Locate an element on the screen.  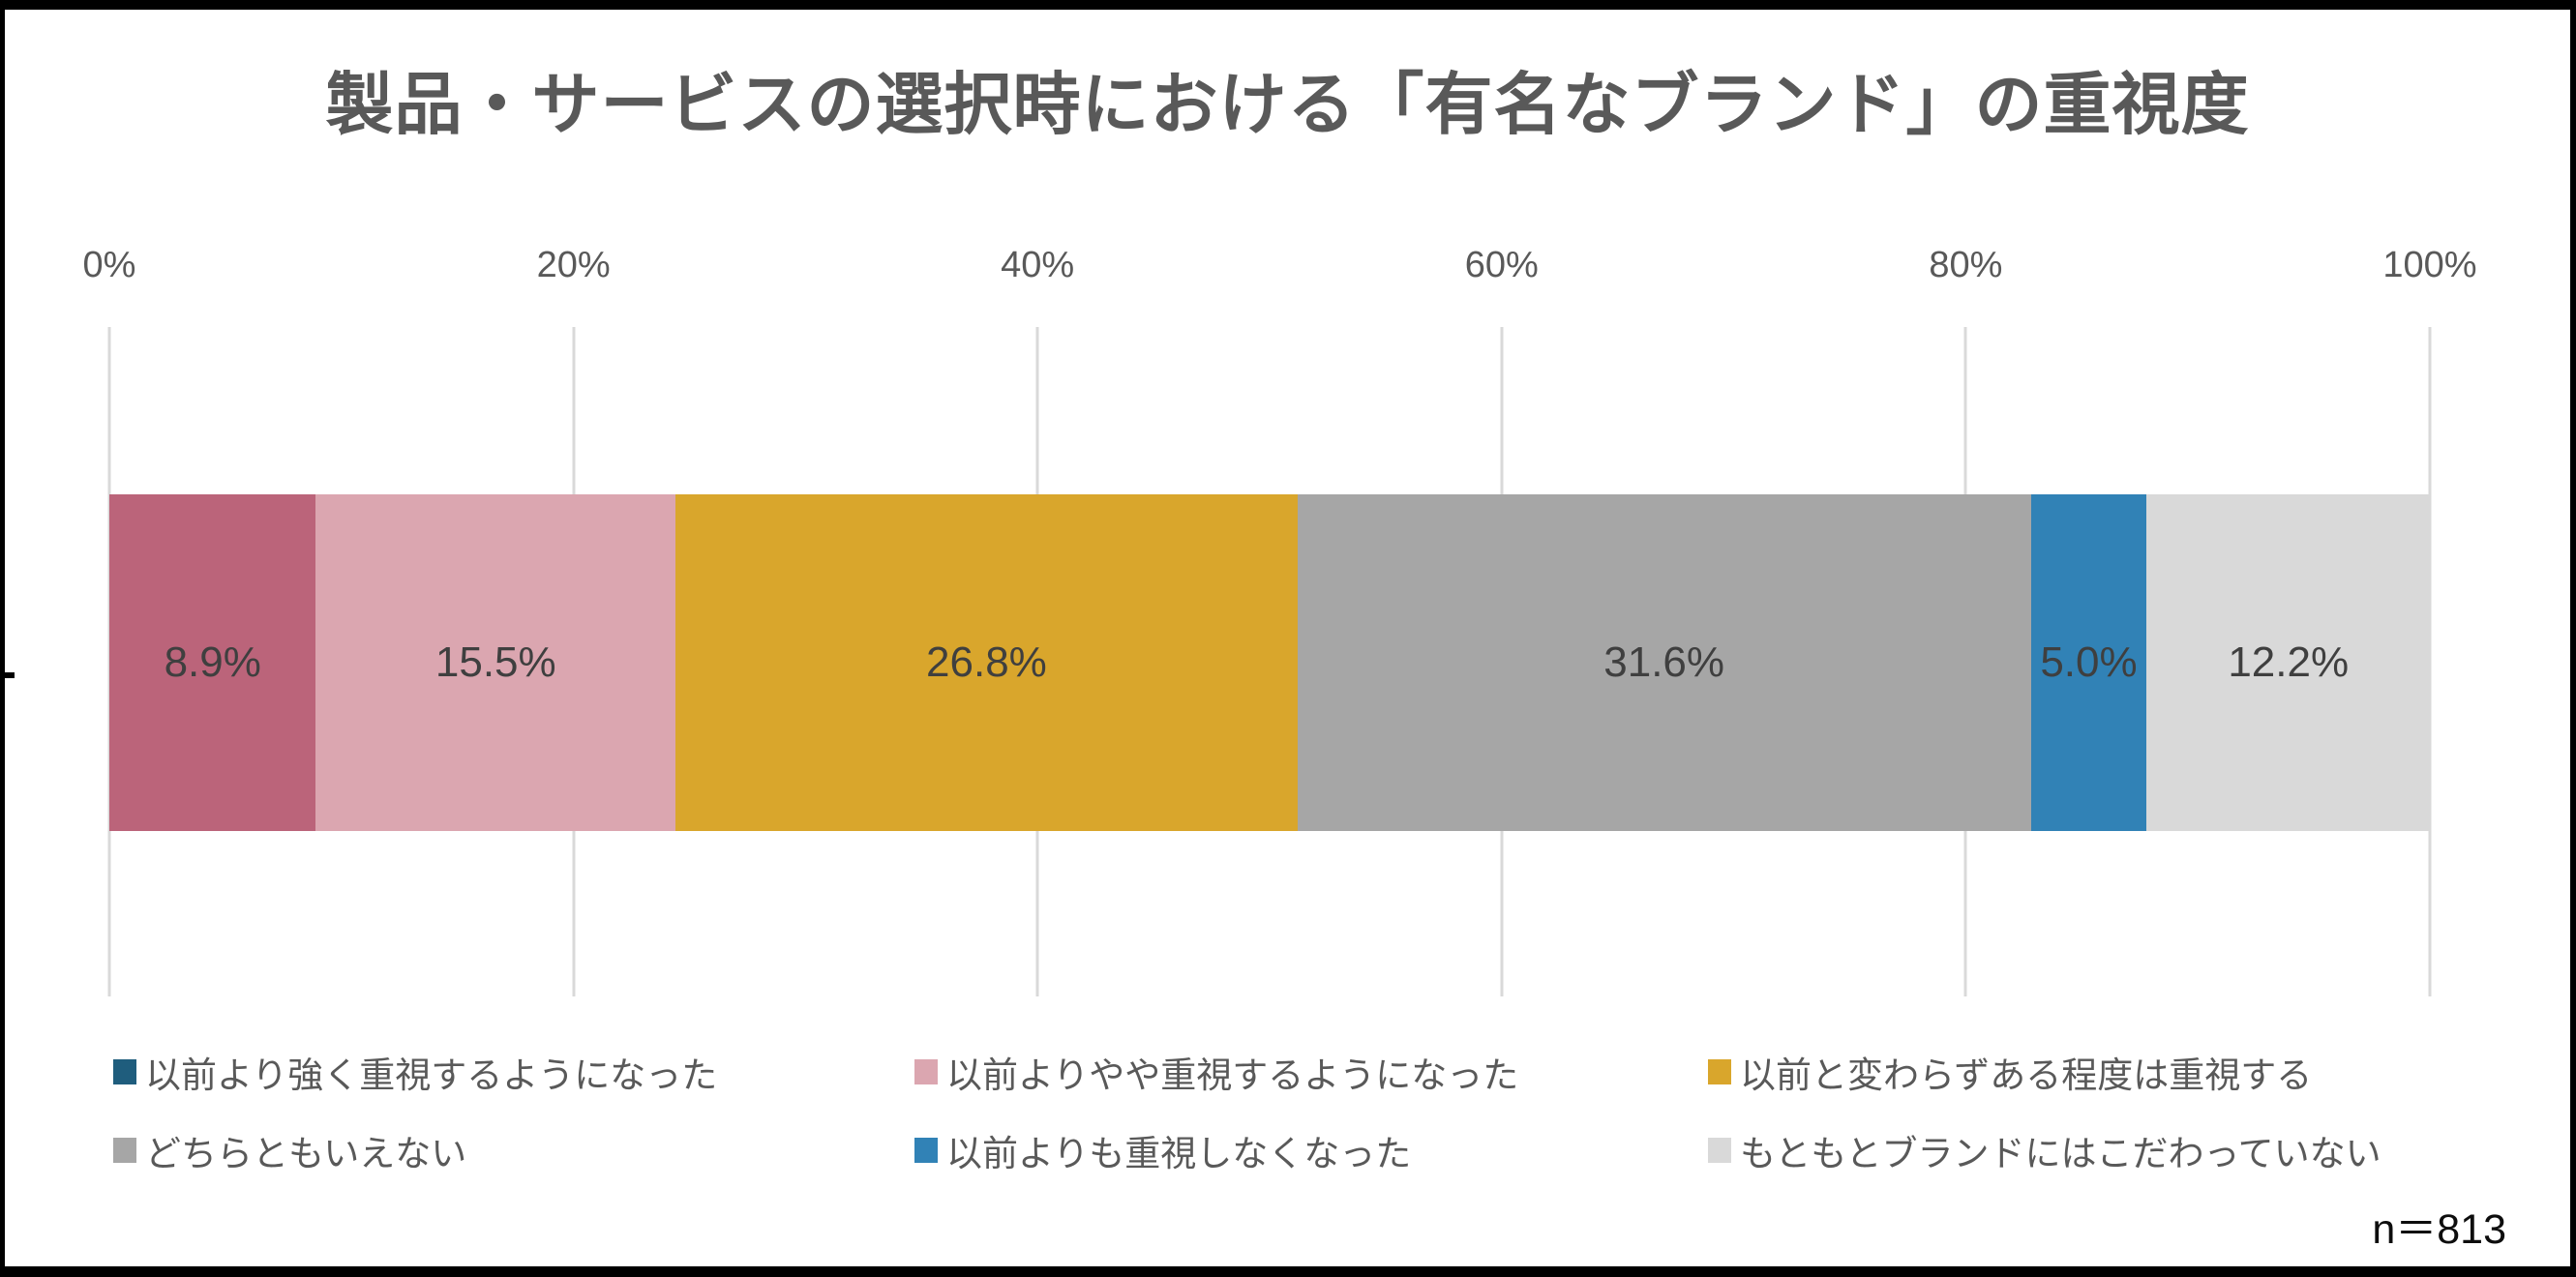
bar-segment-strongly-more-emphasis: 8.9% is located at coordinates (212, 662).